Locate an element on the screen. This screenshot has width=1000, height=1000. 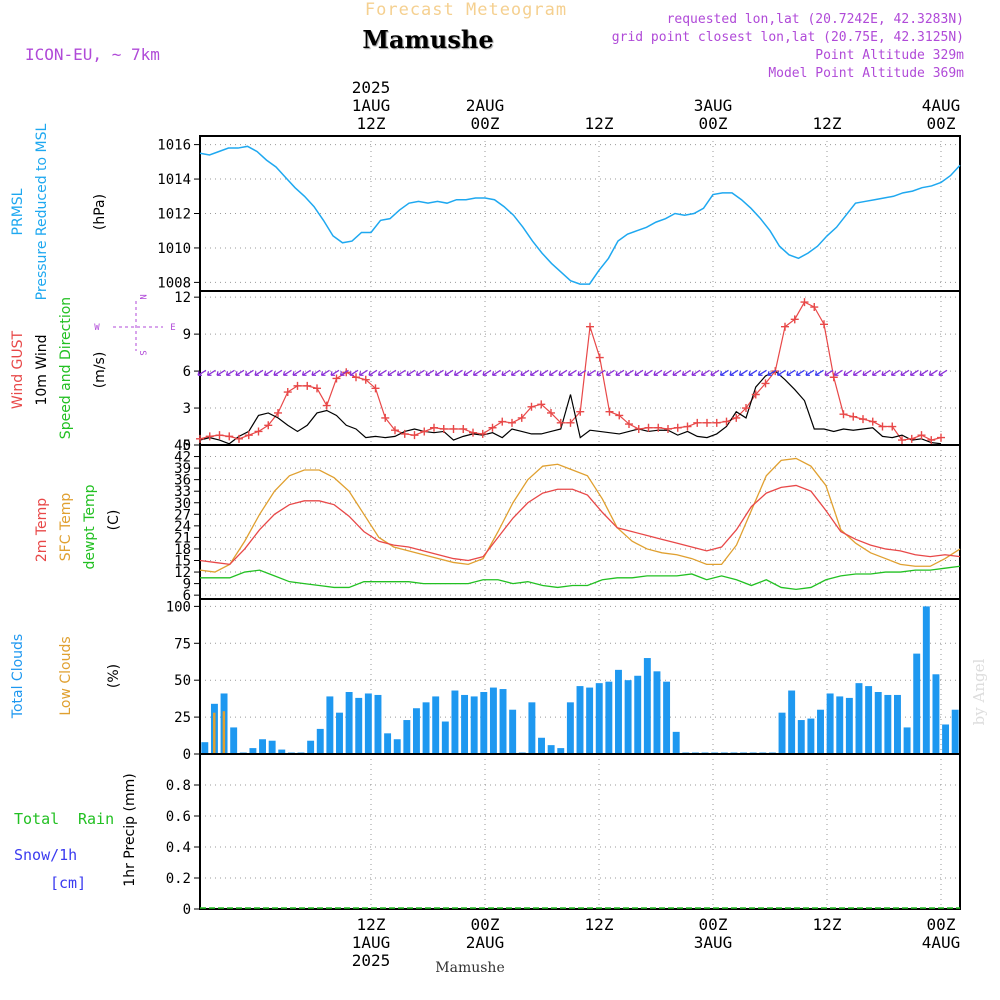
temp-2m-label: 2m Temp is located at coordinates (42, 530).